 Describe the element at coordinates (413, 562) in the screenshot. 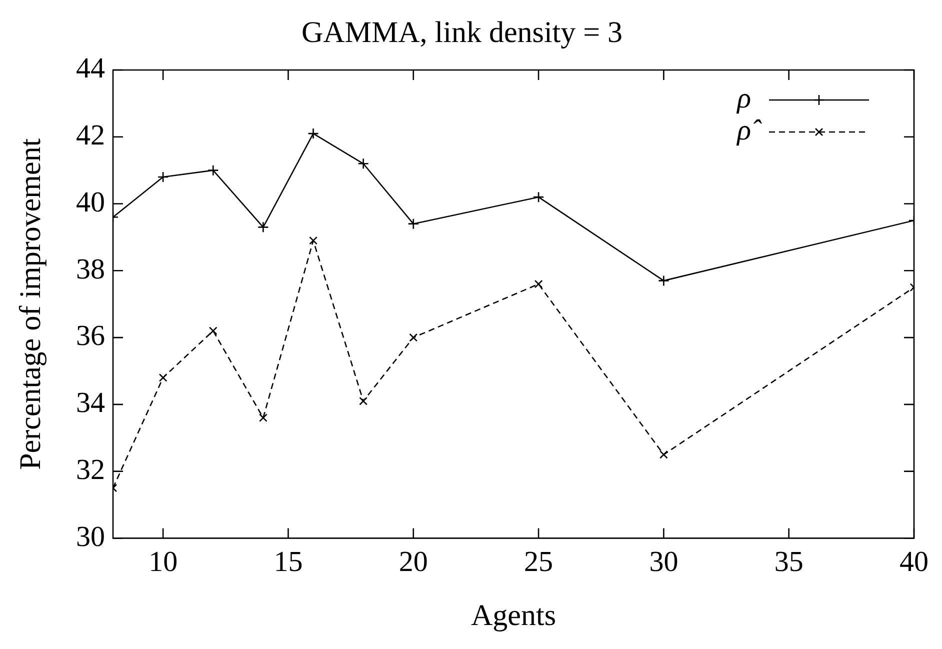

I see `x-tick-label: 20` at that location.